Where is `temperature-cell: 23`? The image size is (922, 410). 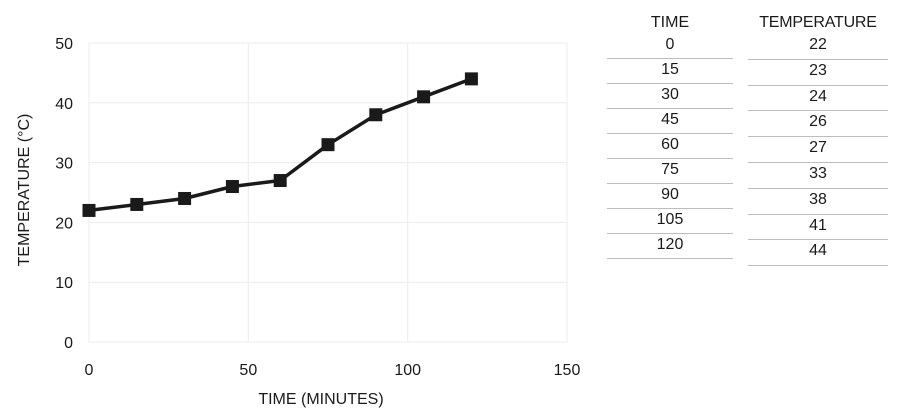
temperature-cell: 23 is located at coordinates (818, 73).